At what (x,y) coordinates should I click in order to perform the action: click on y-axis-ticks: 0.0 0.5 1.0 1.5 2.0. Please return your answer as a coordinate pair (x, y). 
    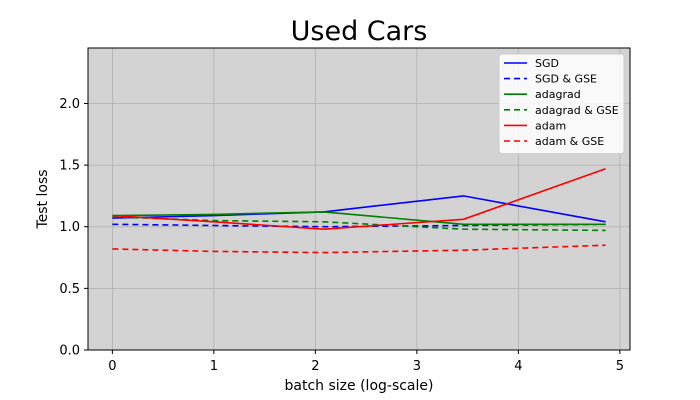
    Looking at the image, I should click on (73, 228).